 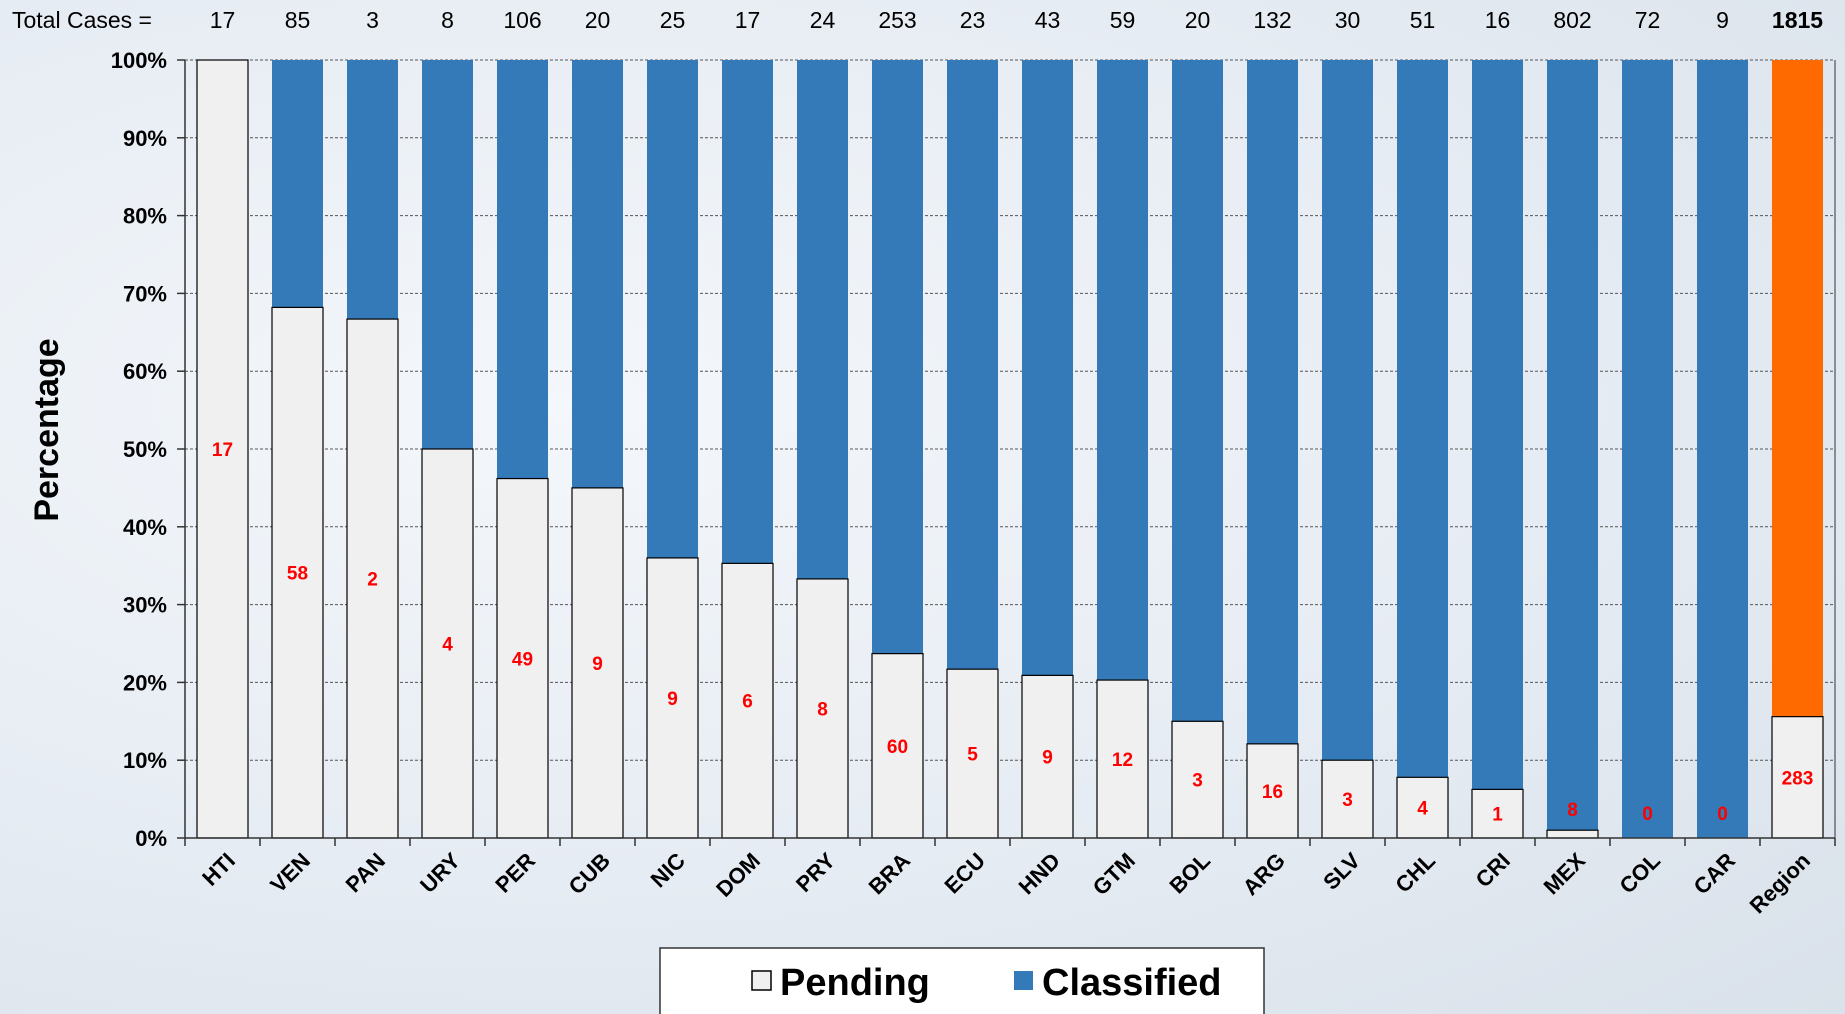 What do you see at coordinates (972, 753) in the screenshot?
I see `bar-pending-ecu` at bounding box center [972, 753].